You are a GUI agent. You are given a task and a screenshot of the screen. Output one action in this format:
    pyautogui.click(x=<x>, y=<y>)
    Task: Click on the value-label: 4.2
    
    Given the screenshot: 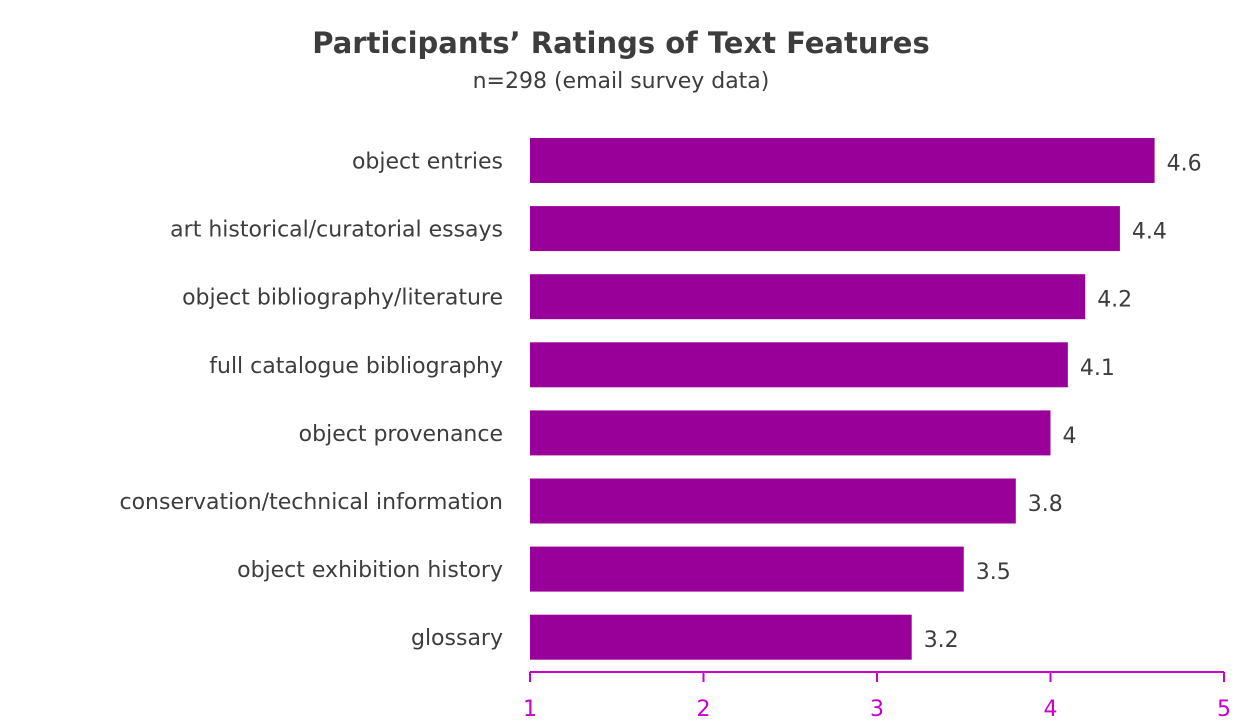 What is the action you would take?
    pyautogui.click(x=1114, y=300)
    